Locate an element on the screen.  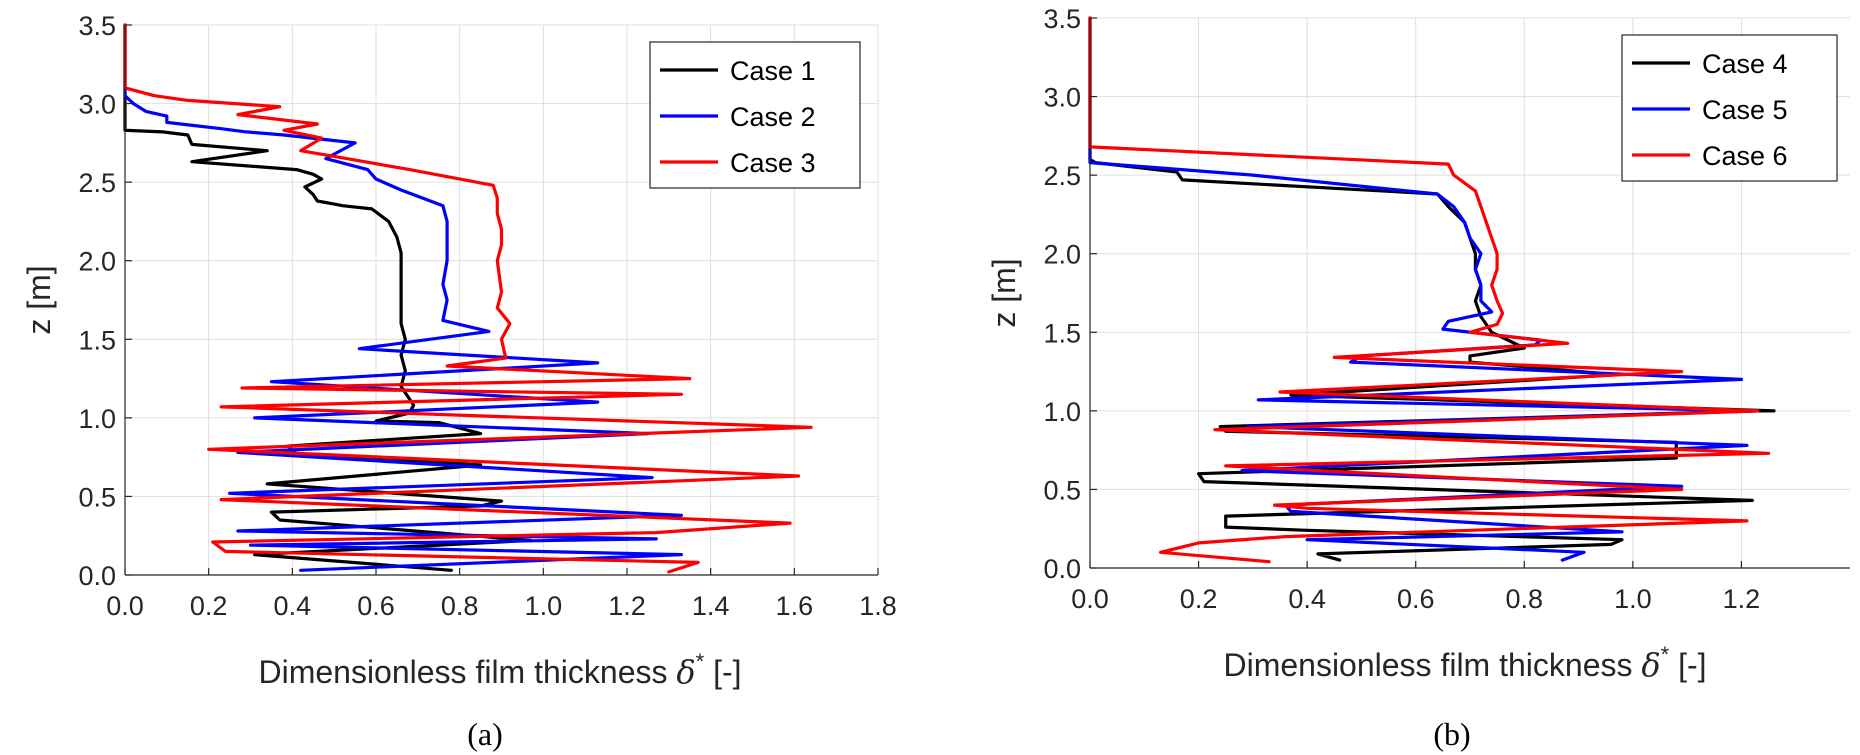
legend-label: Case 4 is located at coordinates (1745, 64).